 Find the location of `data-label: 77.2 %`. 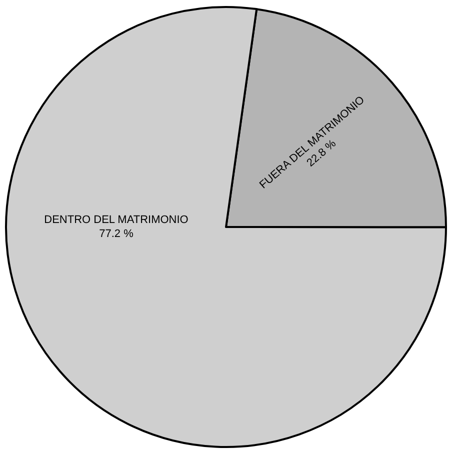

data-label: 77.2 % is located at coordinates (116, 234).